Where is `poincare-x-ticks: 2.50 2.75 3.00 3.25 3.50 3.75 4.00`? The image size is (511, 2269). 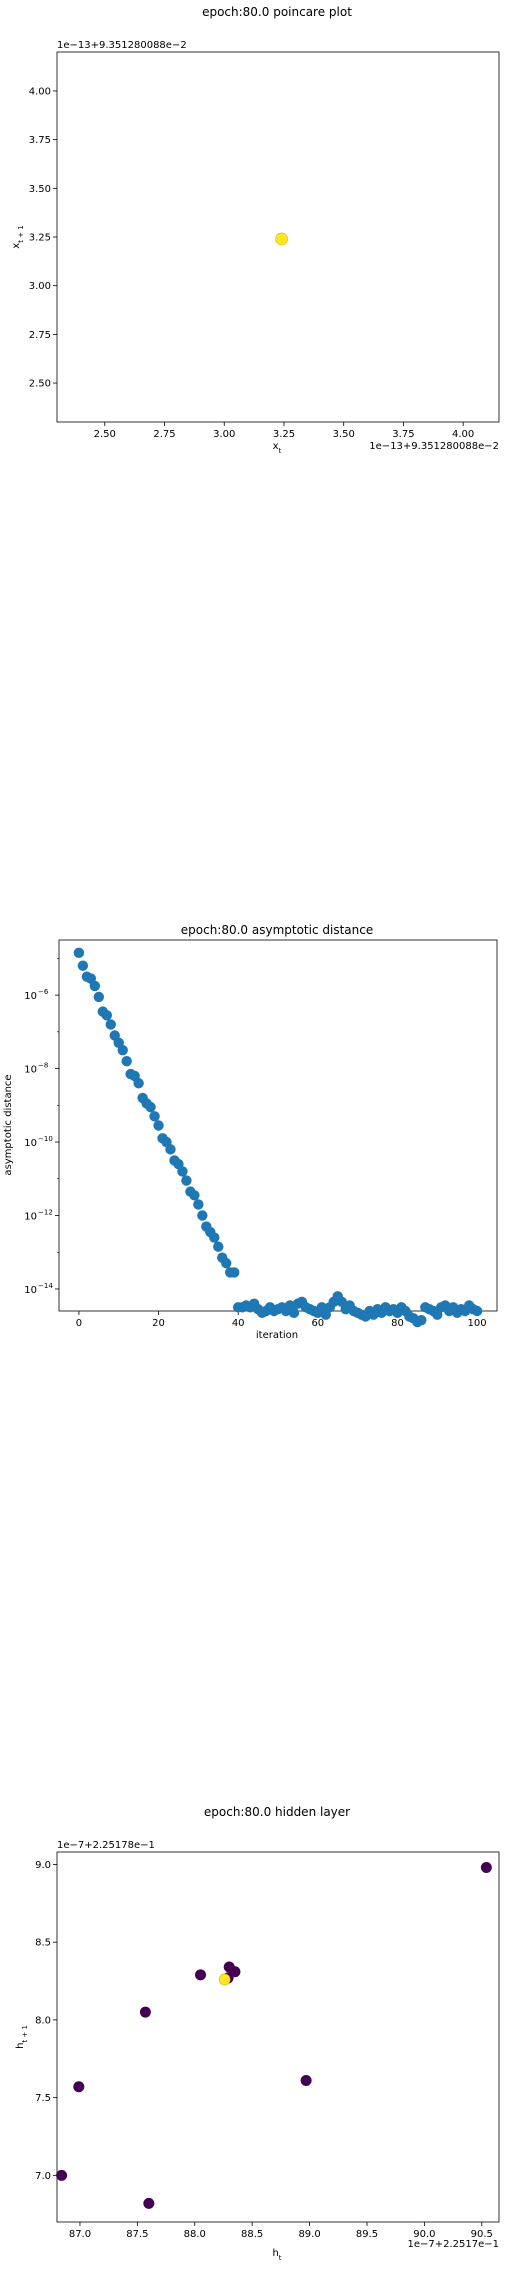 poincare-x-ticks: 2.50 2.75 3.00 3.25 3.50 3.75 4.00 is located at coordinates (284, 431).